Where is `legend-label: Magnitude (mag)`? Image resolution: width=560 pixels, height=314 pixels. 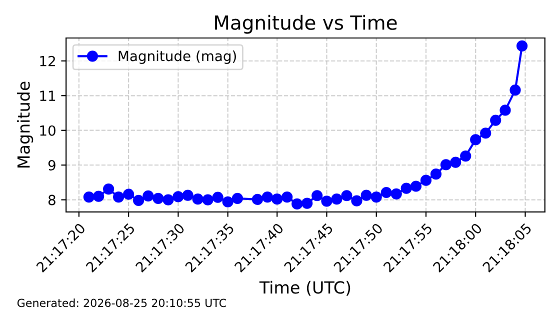 legend-label: Magnitude (mag) is located at coordinates (177, 57).